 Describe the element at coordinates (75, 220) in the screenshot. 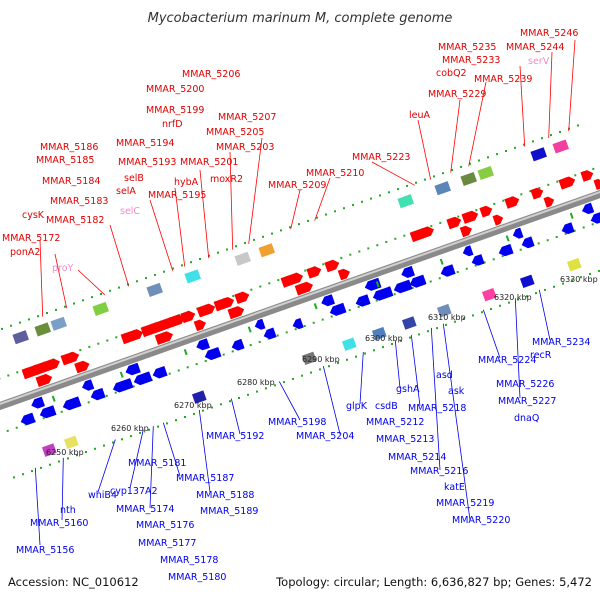

I see `gene-label: MMAR_5182` at that location.